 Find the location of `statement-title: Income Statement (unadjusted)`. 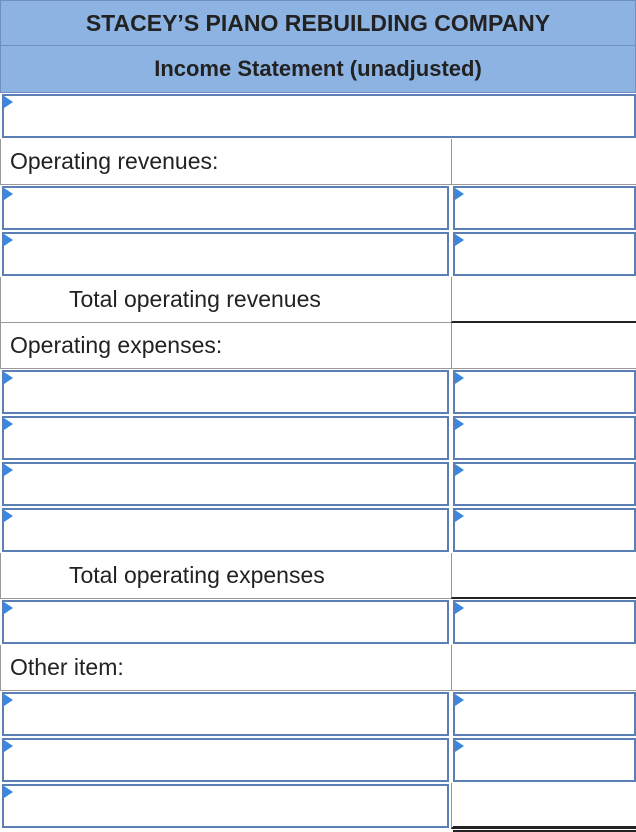

statement-title: Income Statement (unadjusted) is located at coordinates (318, 69).